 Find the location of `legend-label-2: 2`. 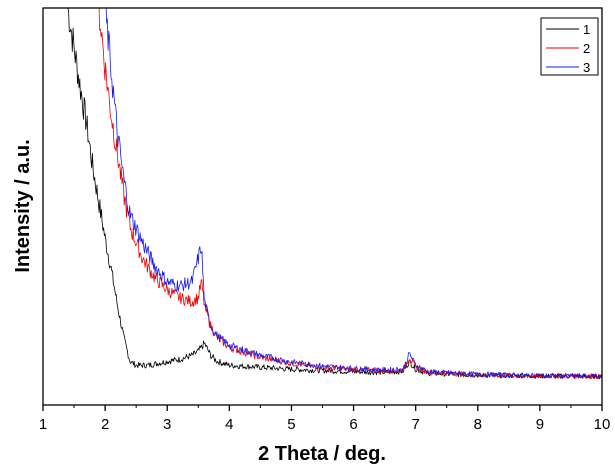

legend-label-2: 2 is located at coordinates (586, 48).